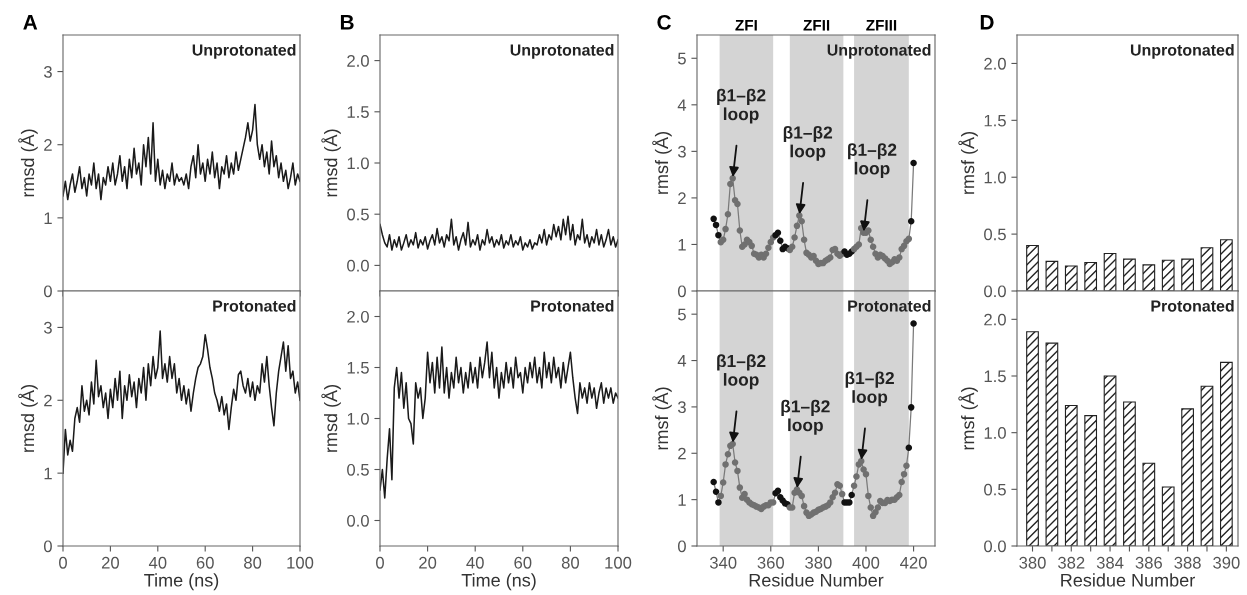  What do you see at coordinates (63, 562) in the screenshot?
I see `x-tick-label: 0` at bounding box center [63, 562].